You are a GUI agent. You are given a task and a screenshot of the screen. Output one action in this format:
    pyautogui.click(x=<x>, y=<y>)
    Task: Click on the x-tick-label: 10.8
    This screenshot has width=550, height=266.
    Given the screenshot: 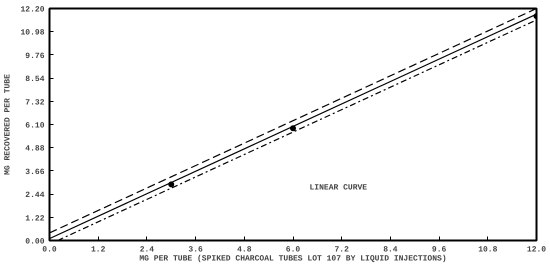 What is the action you would take?
    pyautogui.click(x=488, y=250)
    